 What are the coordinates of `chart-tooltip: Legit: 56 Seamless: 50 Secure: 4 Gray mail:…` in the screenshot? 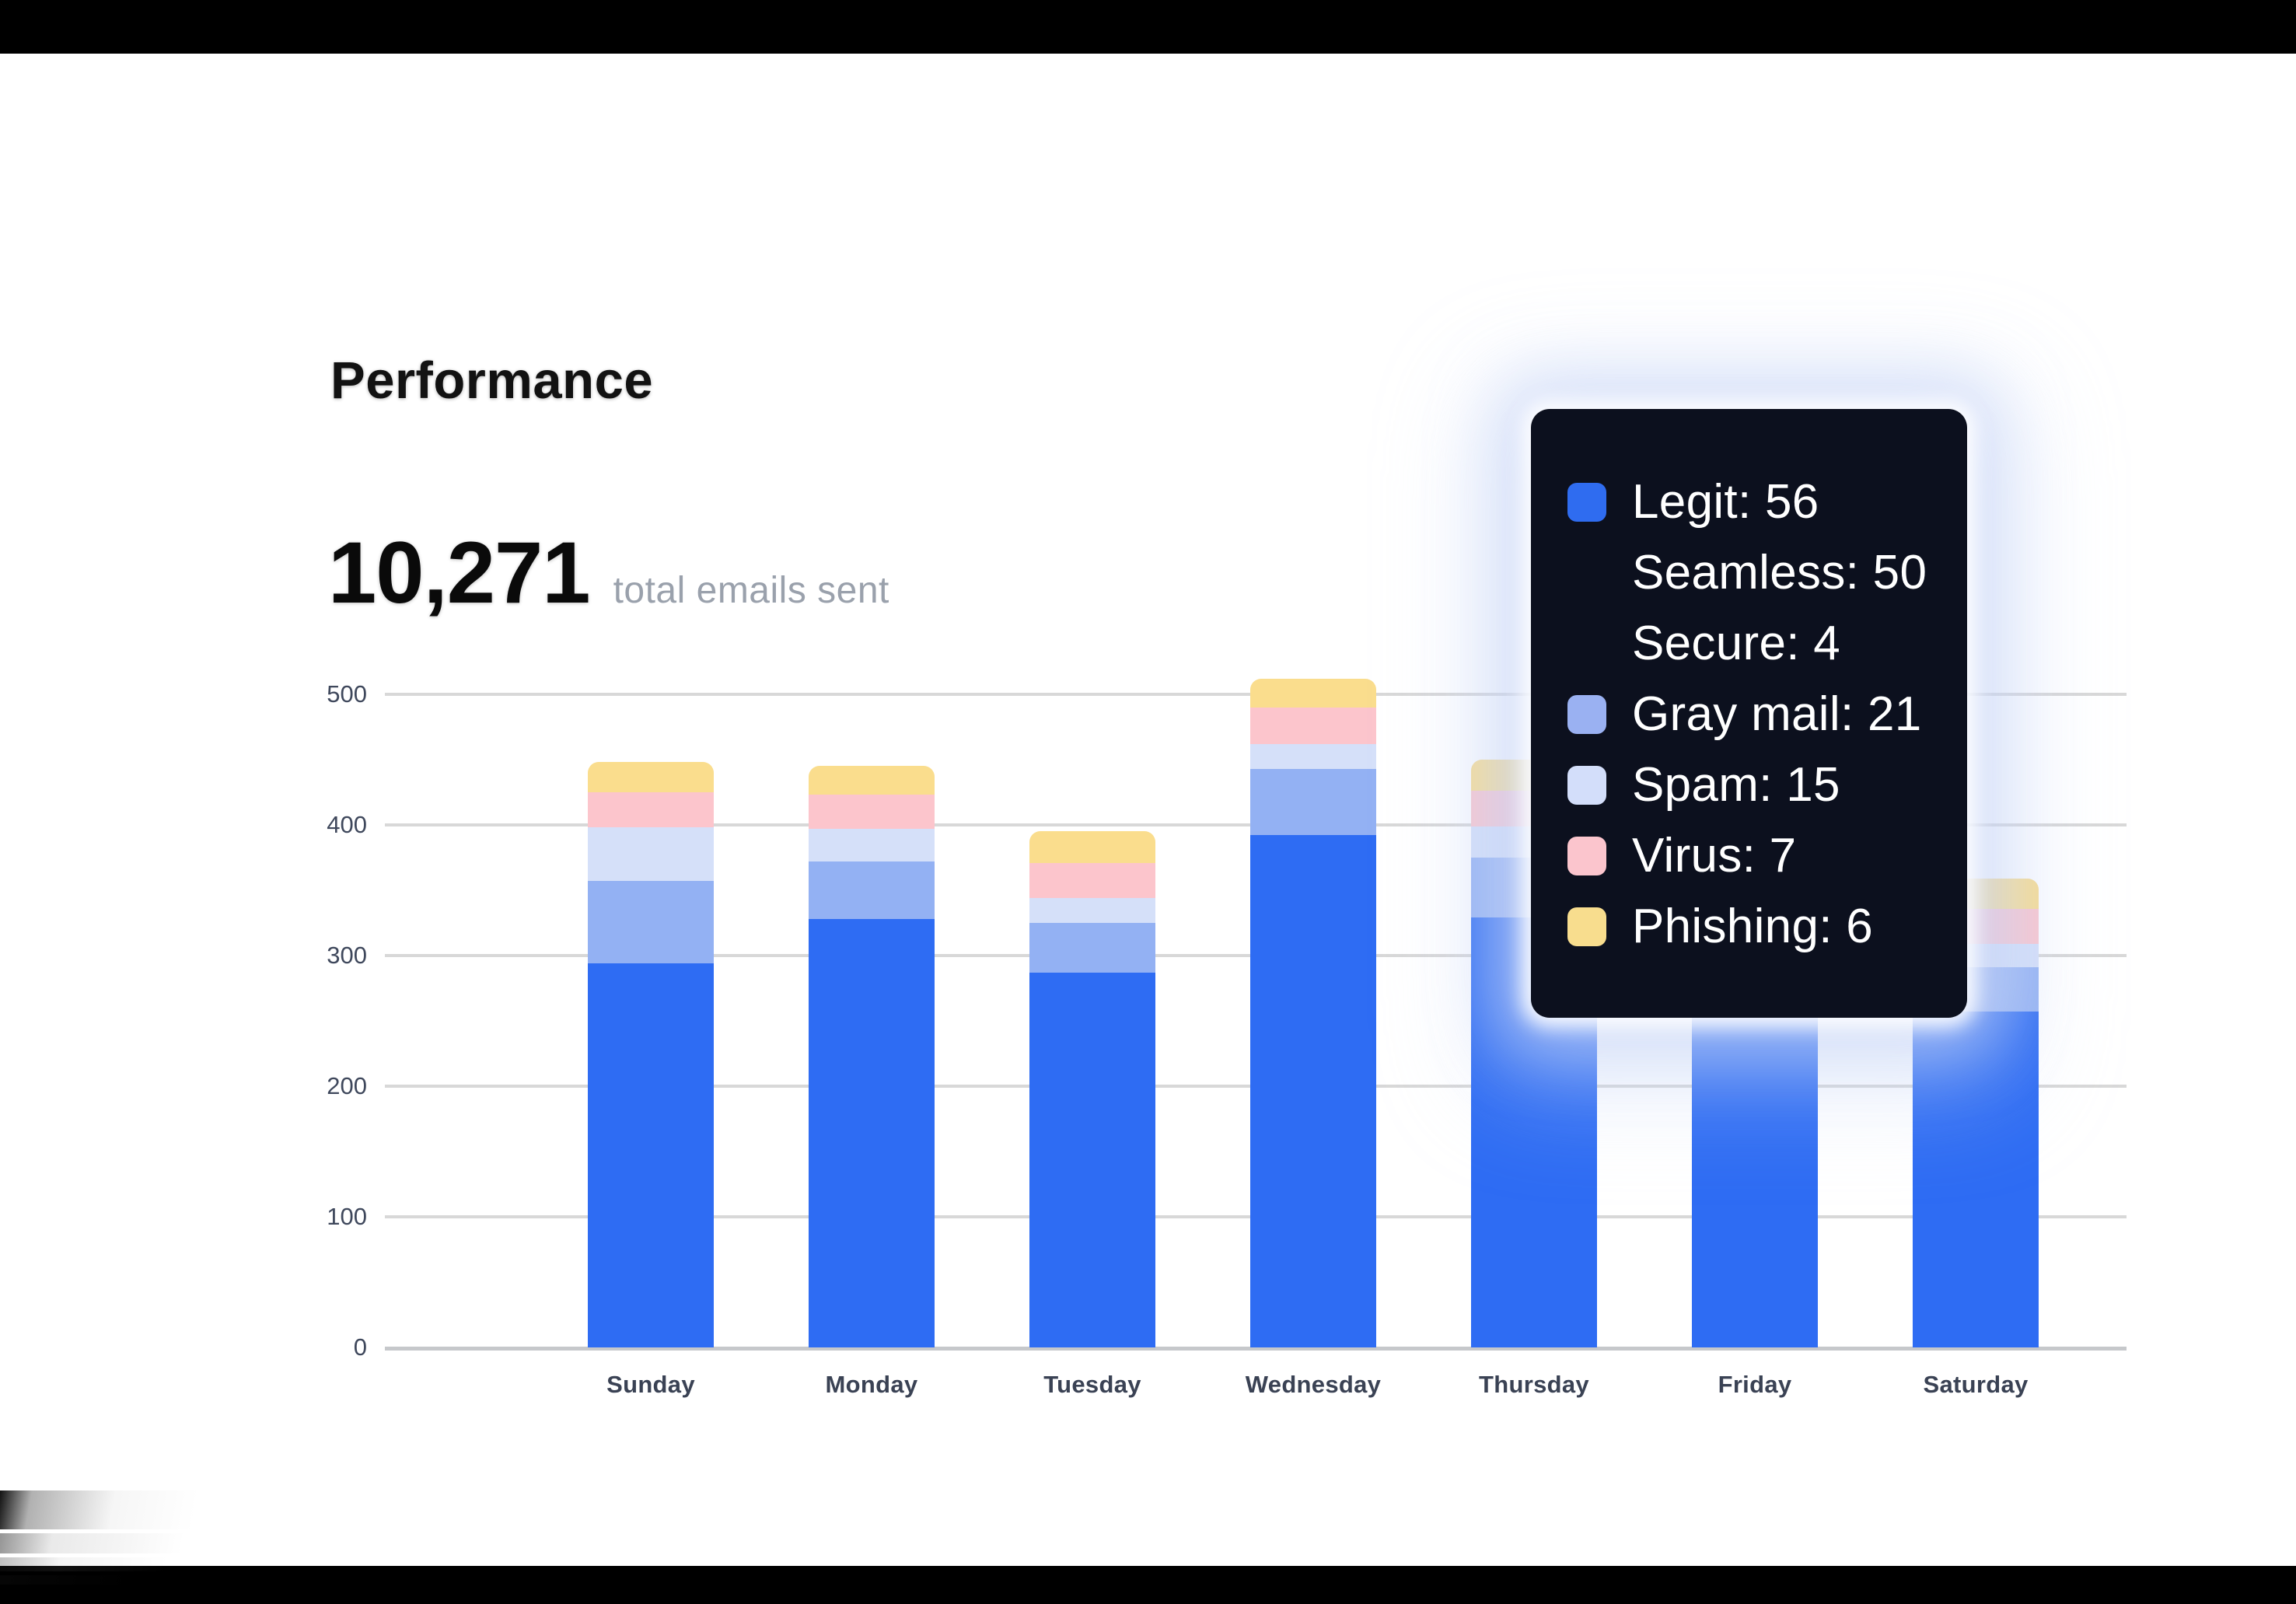 It's located at (1749, 713).